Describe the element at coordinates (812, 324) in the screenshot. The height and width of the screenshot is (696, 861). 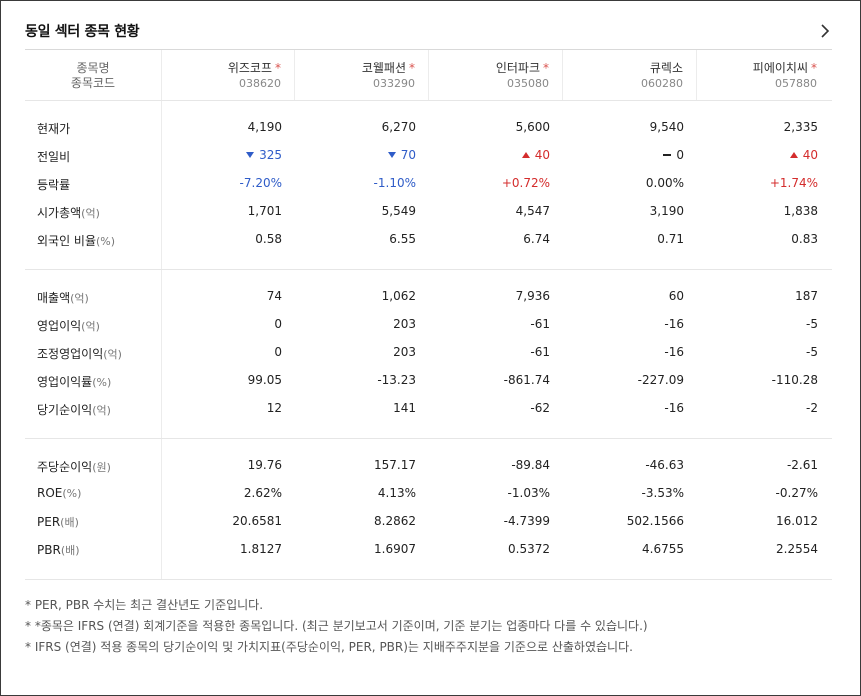
I see `row-value-cell: -5` at that location.